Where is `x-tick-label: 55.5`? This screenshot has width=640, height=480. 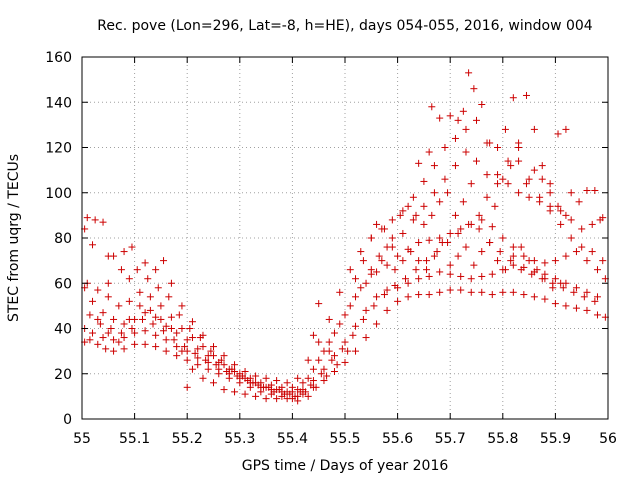 x-tick-label: 55.5 is located at coordinates (344, 439).